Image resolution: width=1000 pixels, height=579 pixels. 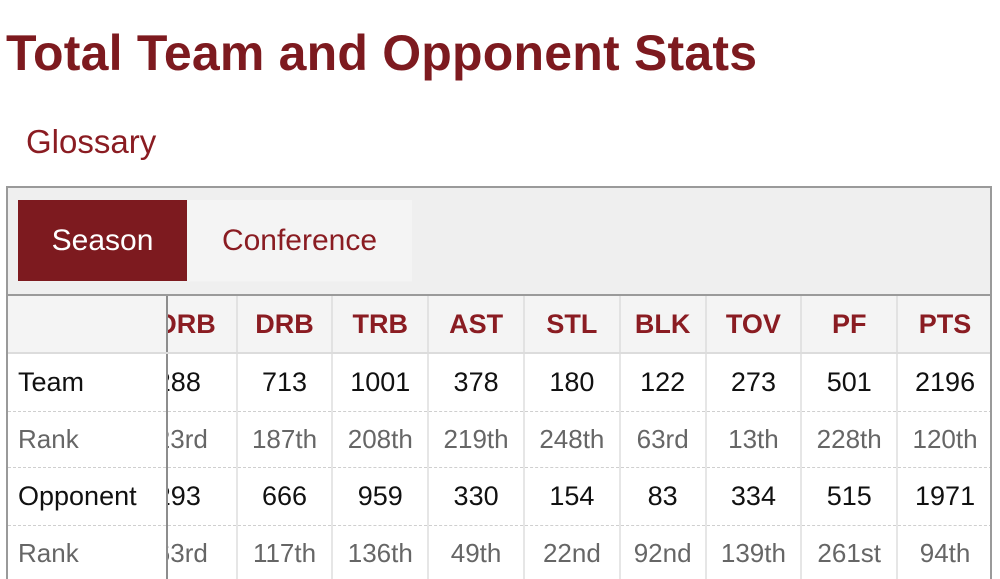 What do you see at coordinates (381, 439) in the screenshot?
I see `table-cell: 208th` at bounding box center [381, 439].